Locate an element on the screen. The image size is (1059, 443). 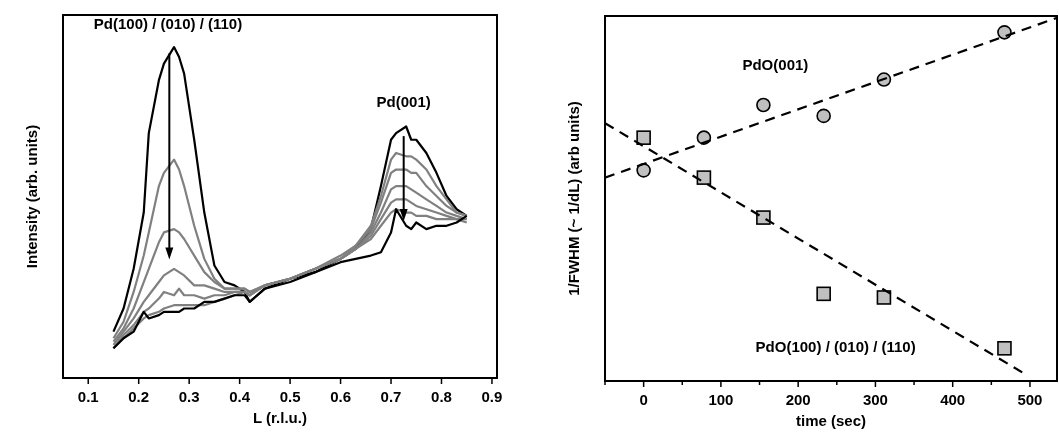
x-axis-title: L (r.l.u.) is located at coordinates (280, 417).